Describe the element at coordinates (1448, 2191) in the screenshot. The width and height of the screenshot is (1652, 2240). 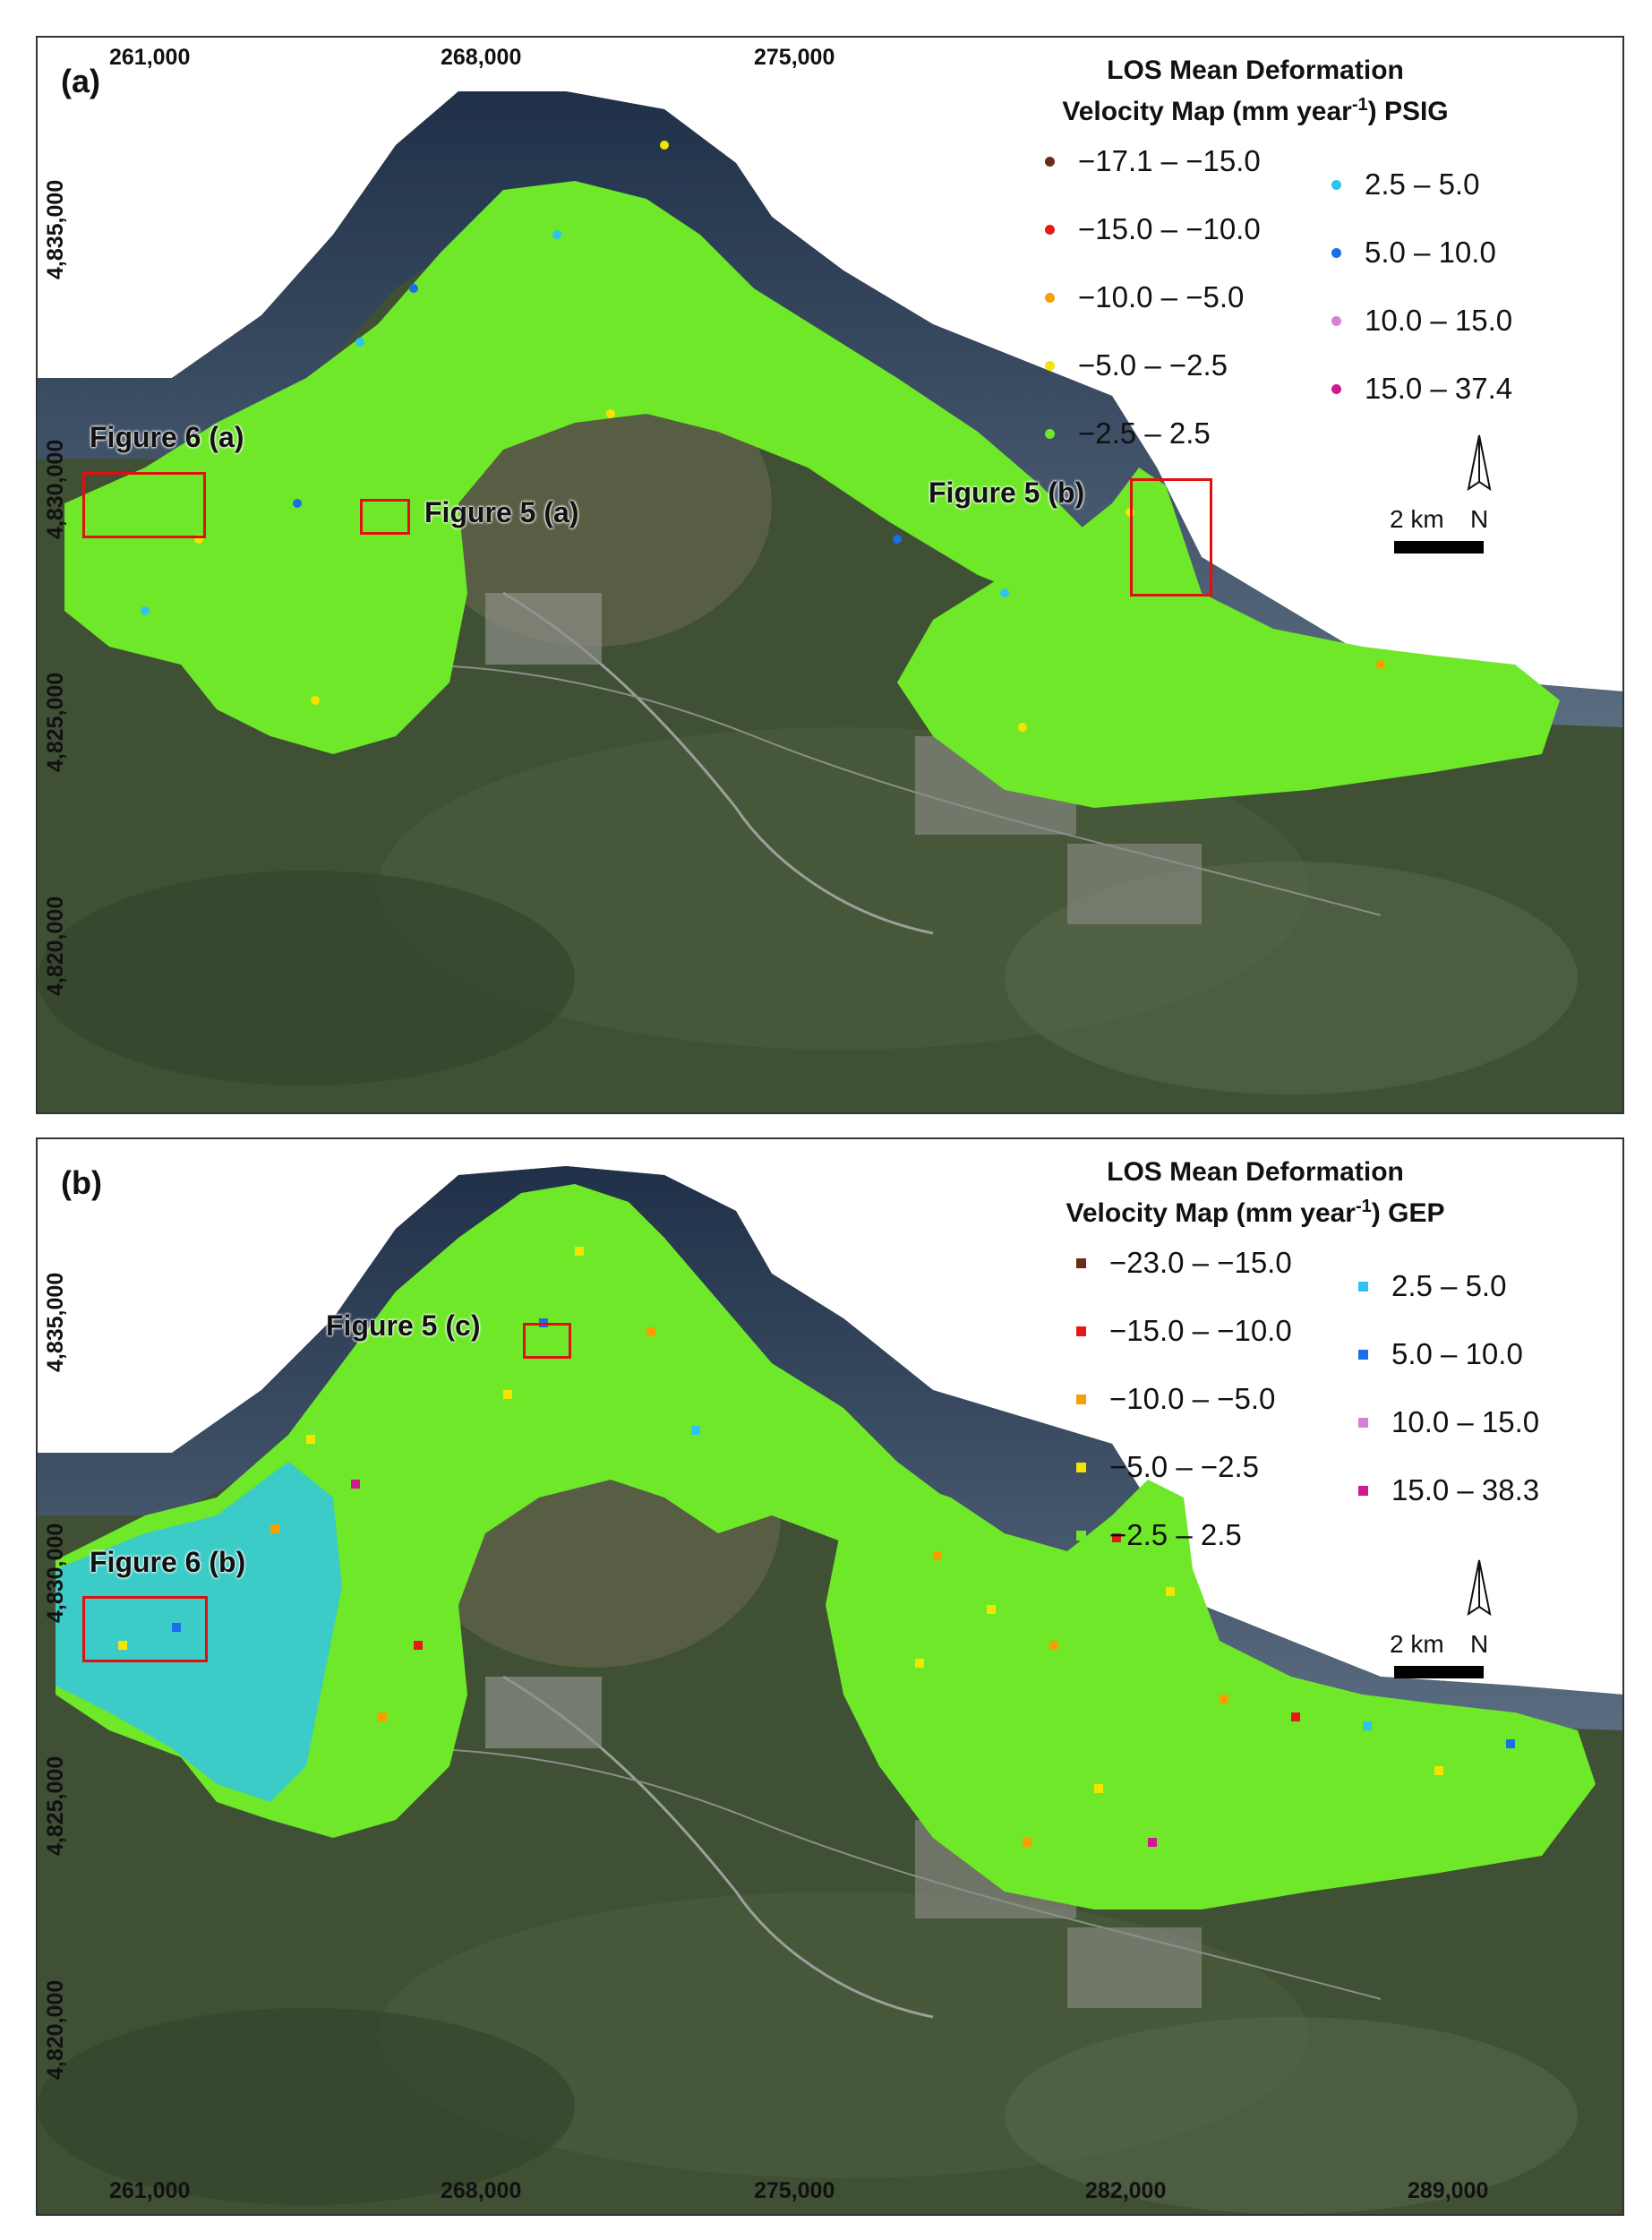
I see `x-tick-label: 289,000` at that location.